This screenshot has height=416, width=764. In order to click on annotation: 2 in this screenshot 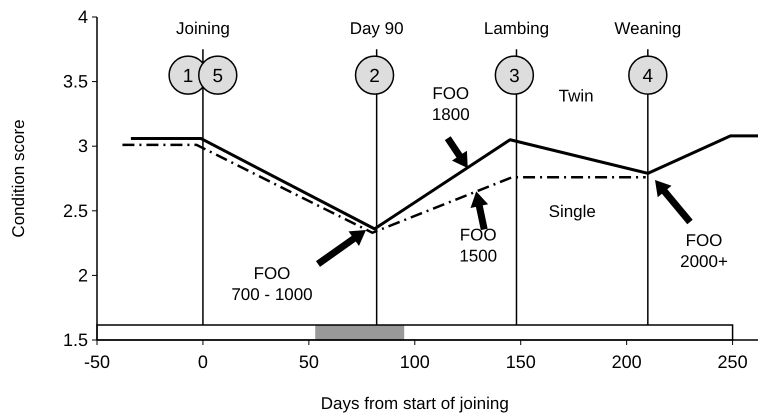, I will do `click(374, 77)`.